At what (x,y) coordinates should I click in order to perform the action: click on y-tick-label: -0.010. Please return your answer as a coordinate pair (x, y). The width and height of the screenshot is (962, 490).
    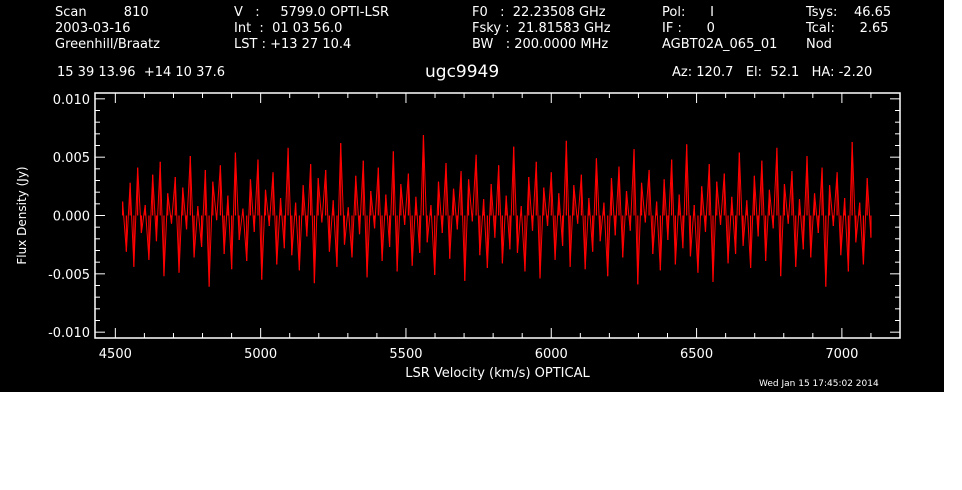
    Looking at the image, I should click on (69, 333).